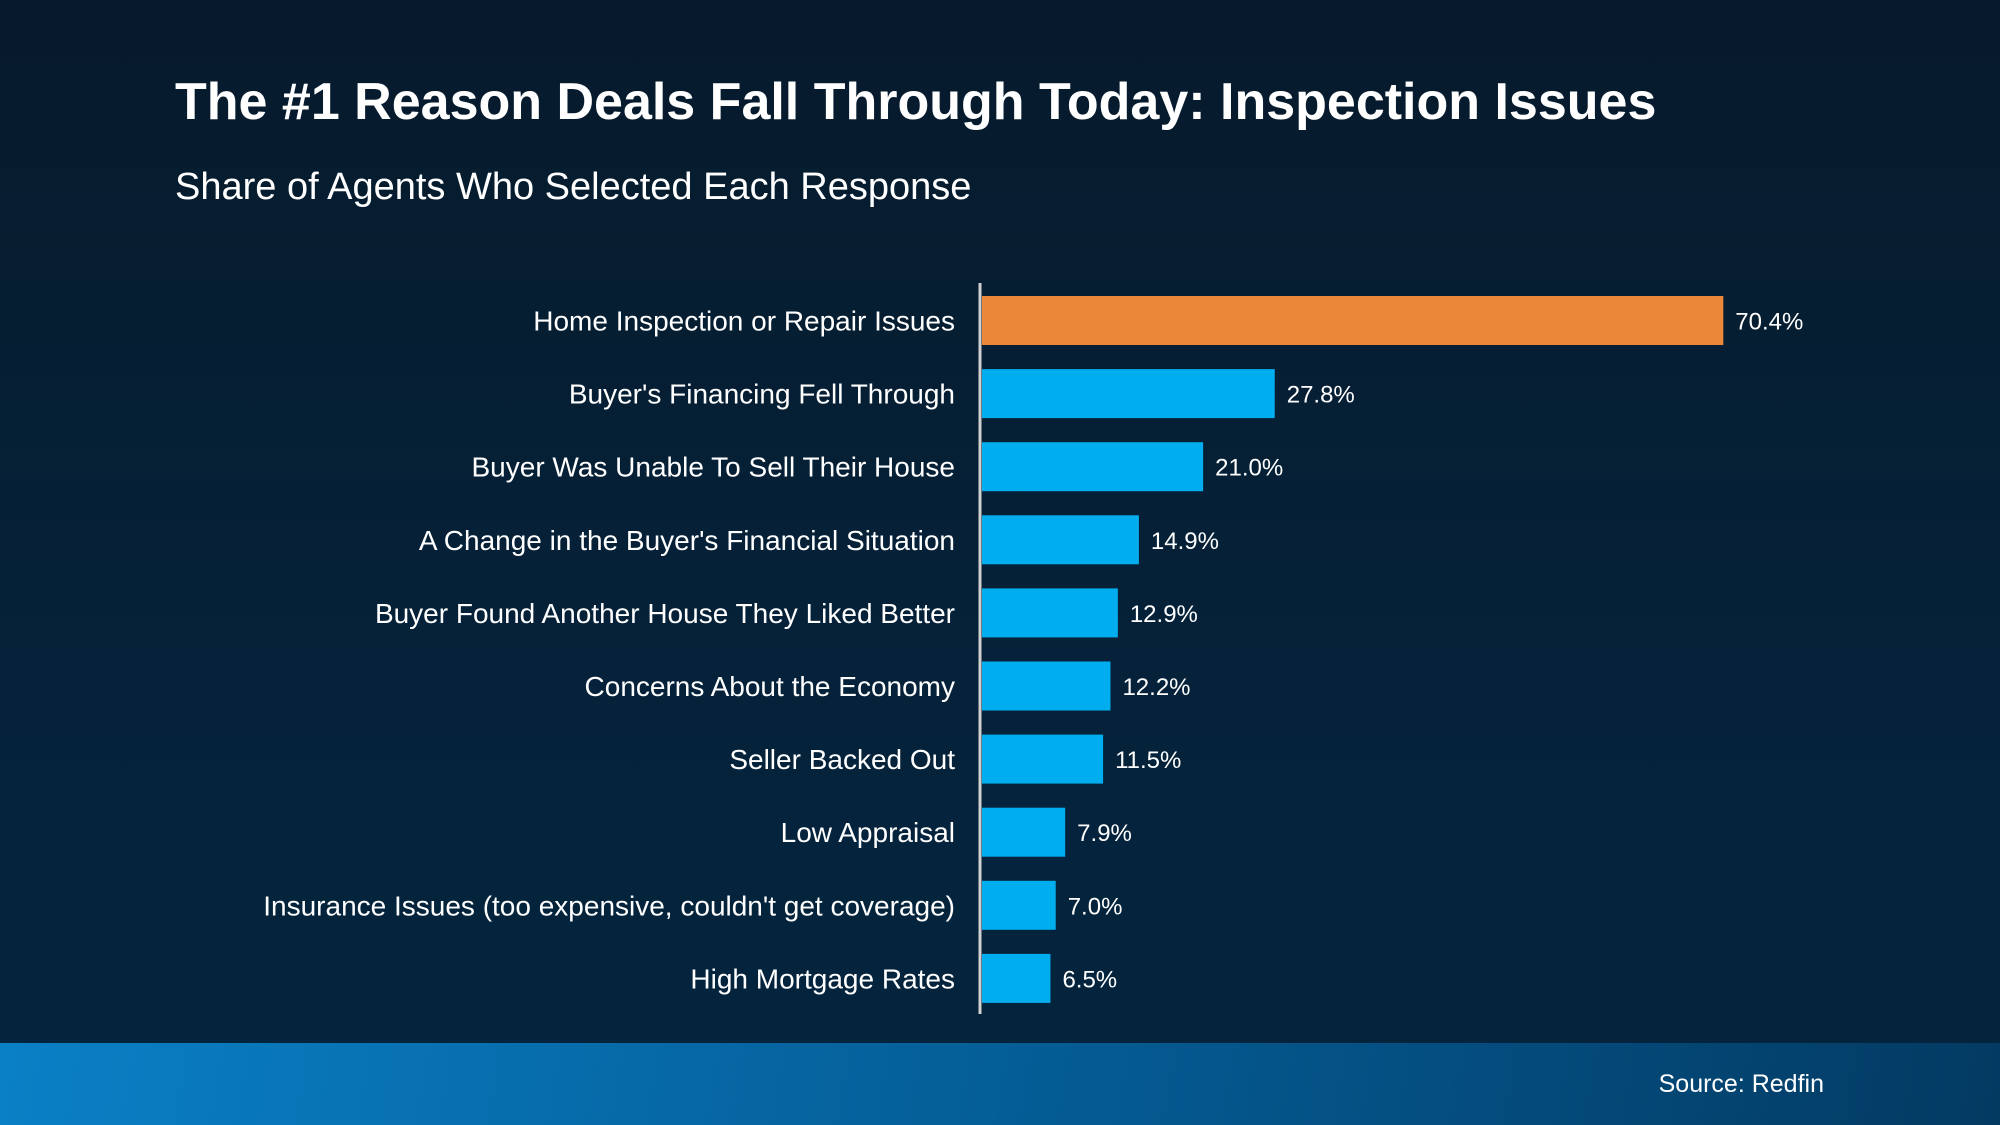 This screenshot has width=2000, height=1125. I want to click on category-label: Seller Backed Out, so click(842, 759).